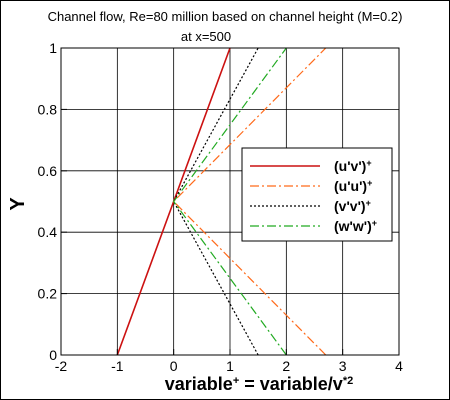  Describe the element at coordinates (353, 166) in the screenshot. I see `legend-label-1: (u'v')+` at that location.